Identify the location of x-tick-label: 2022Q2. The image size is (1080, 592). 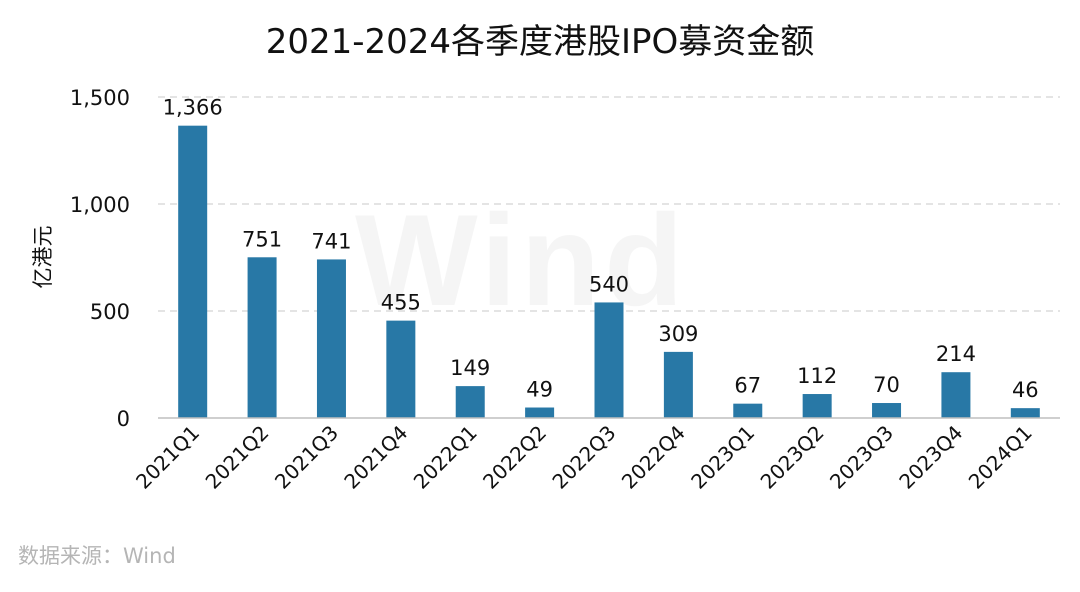
(514, 457).